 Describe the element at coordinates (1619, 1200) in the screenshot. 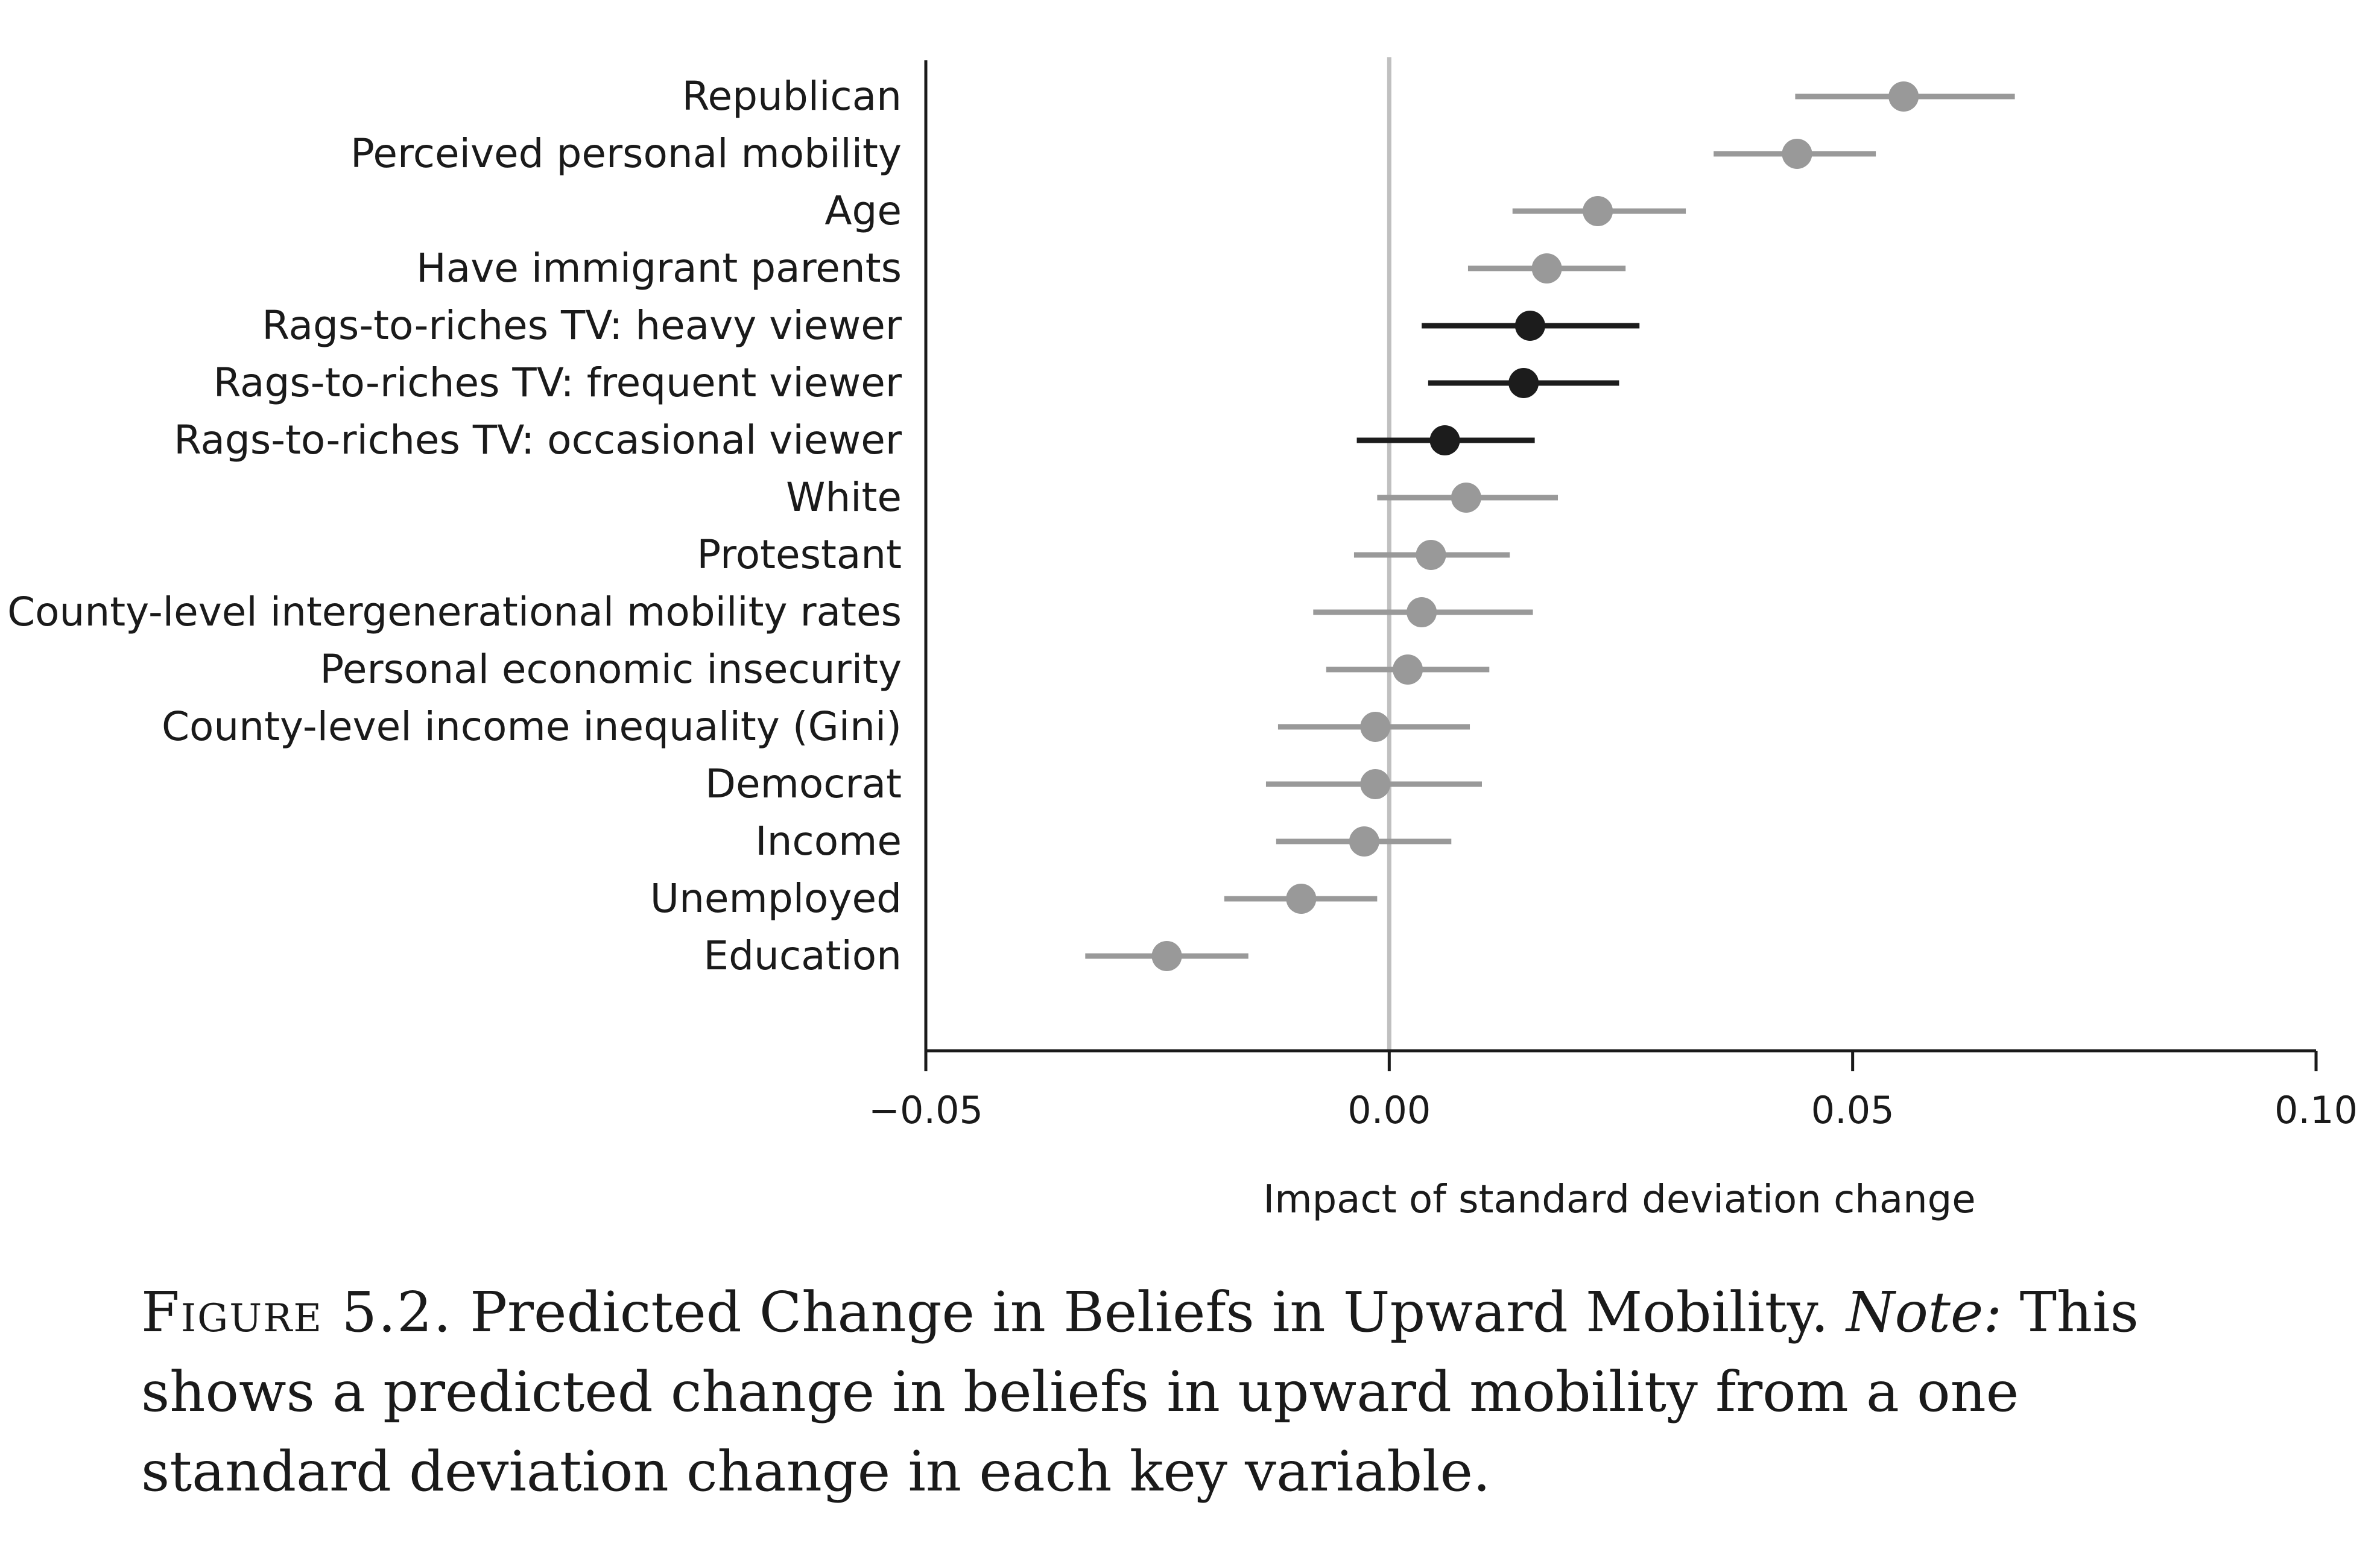

I see `x-axis-title: Impact of standard deviation change` at that location.